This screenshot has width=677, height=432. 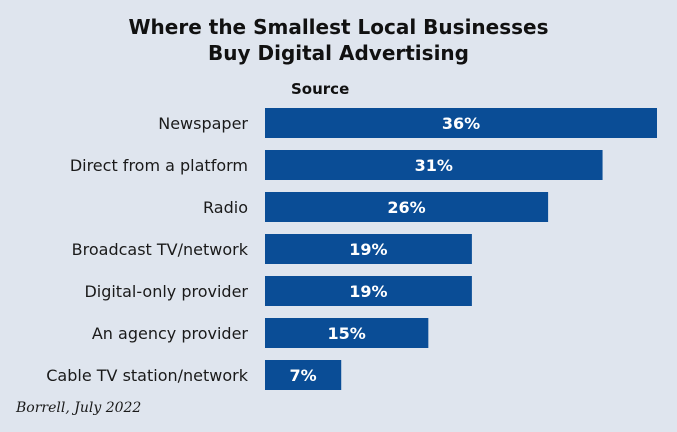 What do you see at coordinates (79, 408) in the screenshot?
I see `source-footnote: Borrell, July 2022` at bounding box center [79, 408].